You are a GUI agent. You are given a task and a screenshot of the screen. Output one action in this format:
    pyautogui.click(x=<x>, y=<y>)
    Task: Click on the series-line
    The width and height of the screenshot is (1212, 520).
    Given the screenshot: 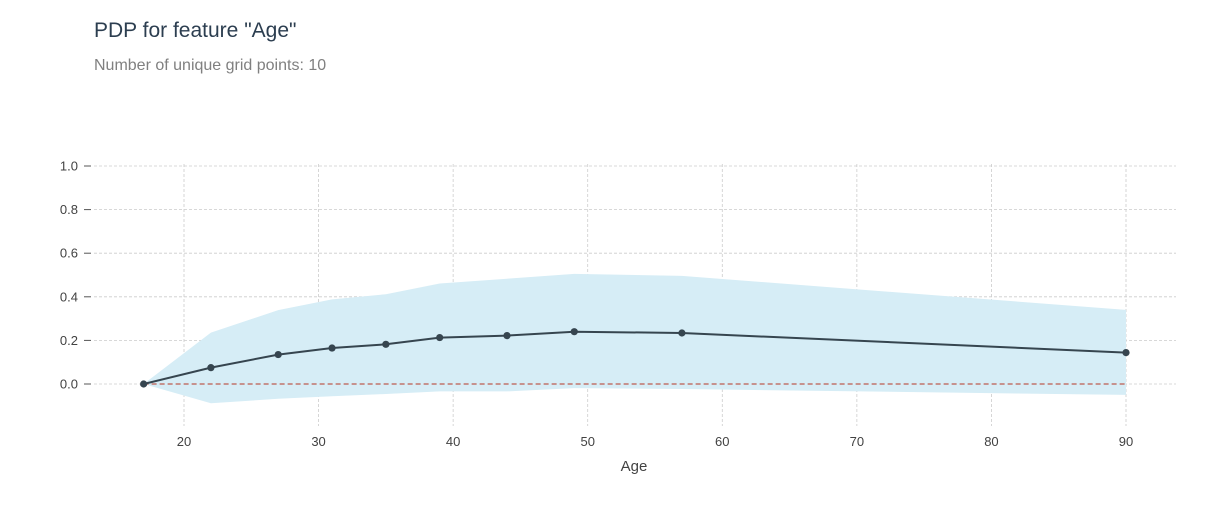 What is the action you would take?
    pyautogui.click(x=635, y=357)
    